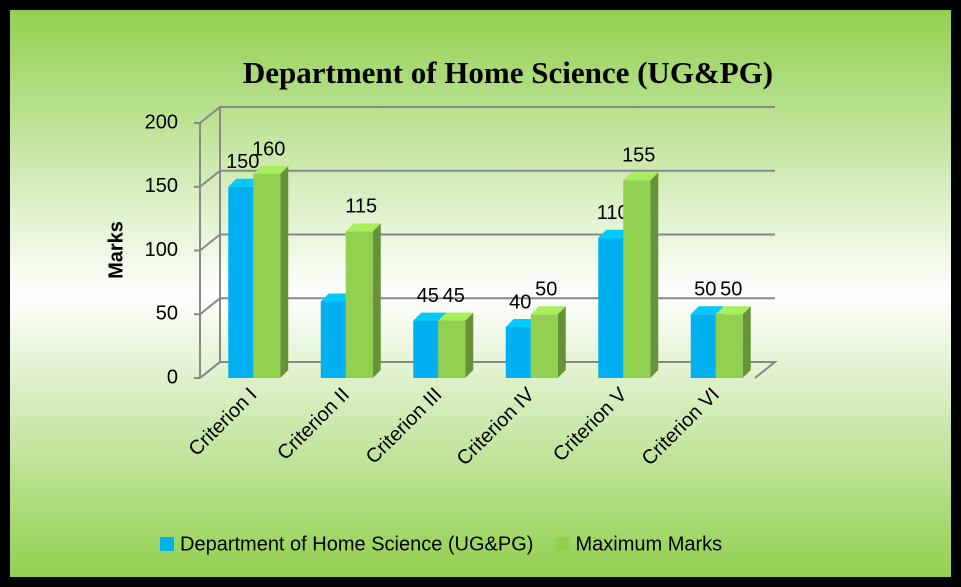 The height and width of the screenshot is (587, 961). What do you see at coordinates (508, 72) in the screenshot?
I see `chart-title: Department of Home Science (UG&PG)` at bounding box center [508, 72].